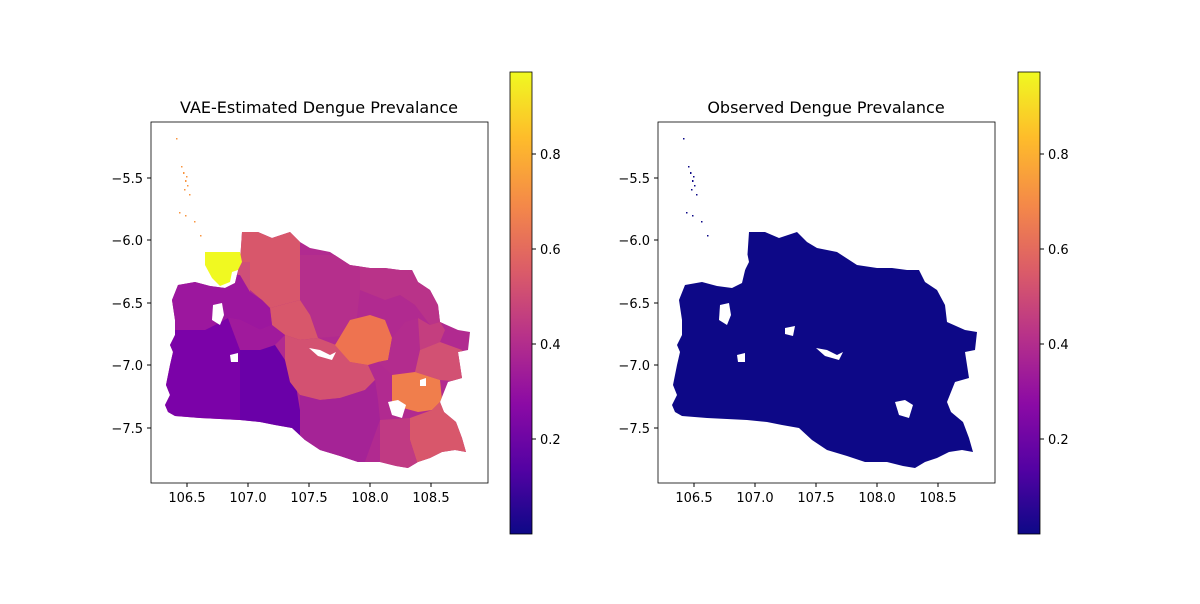 The width and height of the screenshot is (1200, 604). What do you see at coordinates (294, 320) in the screenshot?
I see `region-purwakarta` at bounding box center [294, 320].